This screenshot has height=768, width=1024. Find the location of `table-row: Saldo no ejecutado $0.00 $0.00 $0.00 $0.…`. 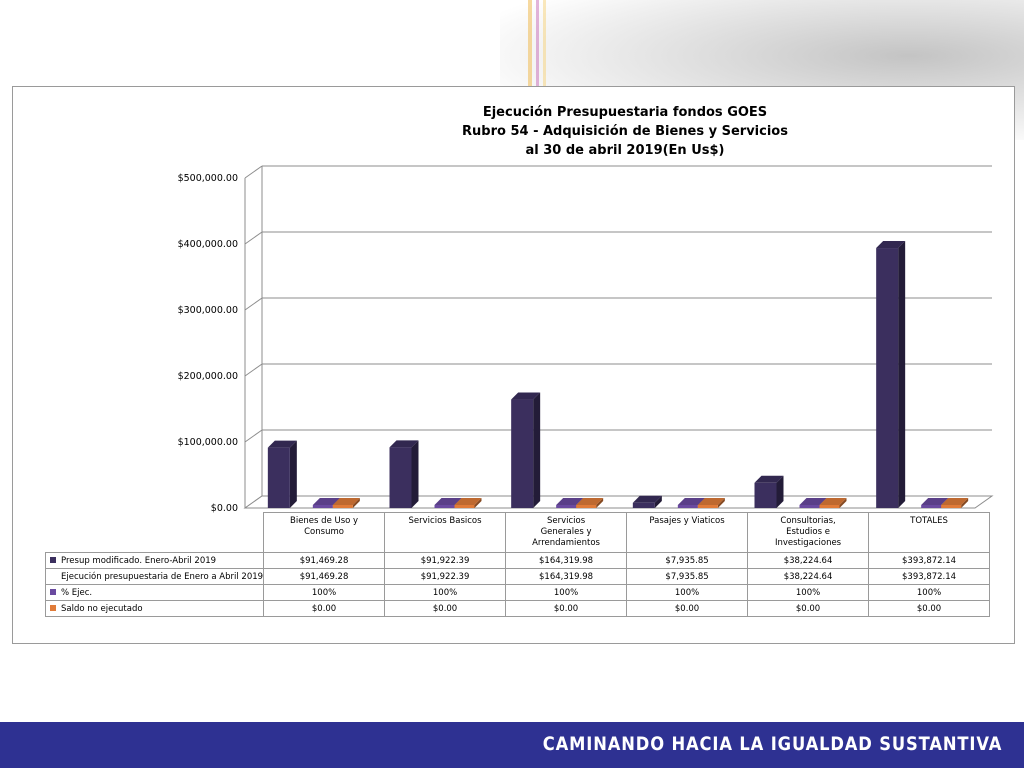

table-row: Saldo no ejecutado $0.00 $0.00 $0.00 $0.… is located at coordinates (517, 608).